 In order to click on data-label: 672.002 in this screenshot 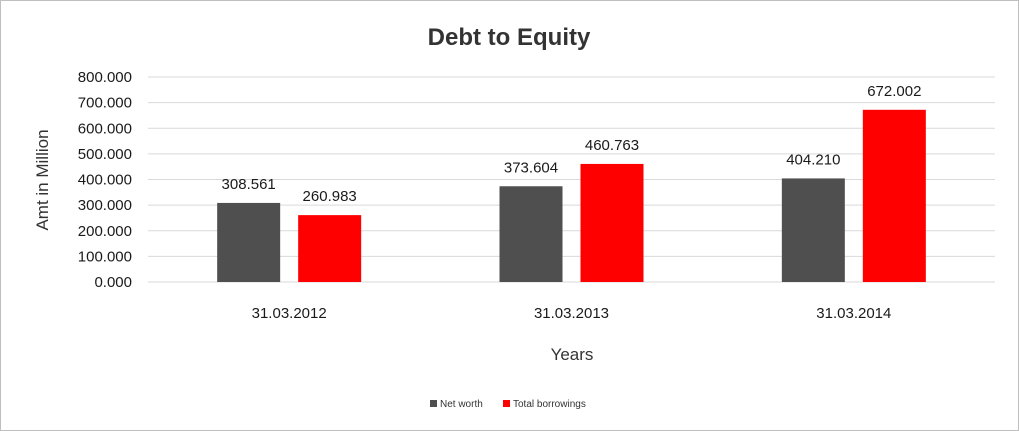, I will do `click(894, 91)`.